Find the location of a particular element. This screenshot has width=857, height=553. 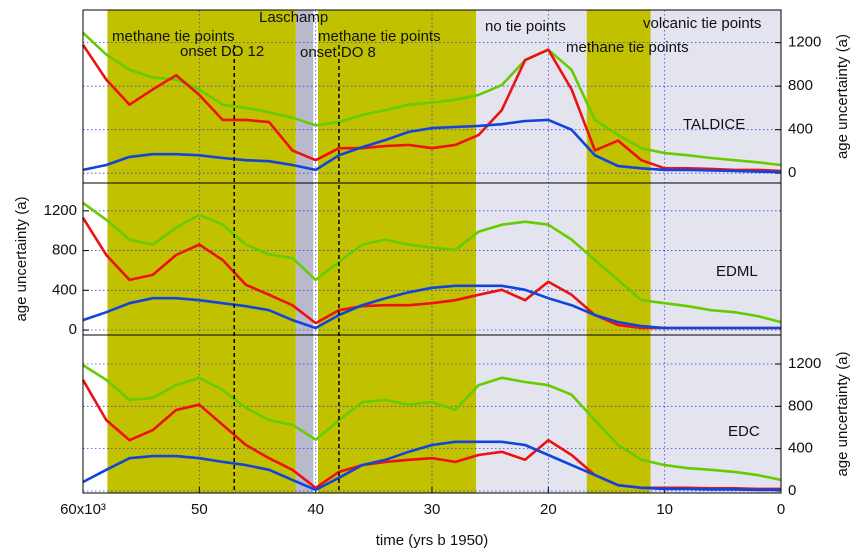

annotation: onset DO 8 is located at coordinates (338, 52).